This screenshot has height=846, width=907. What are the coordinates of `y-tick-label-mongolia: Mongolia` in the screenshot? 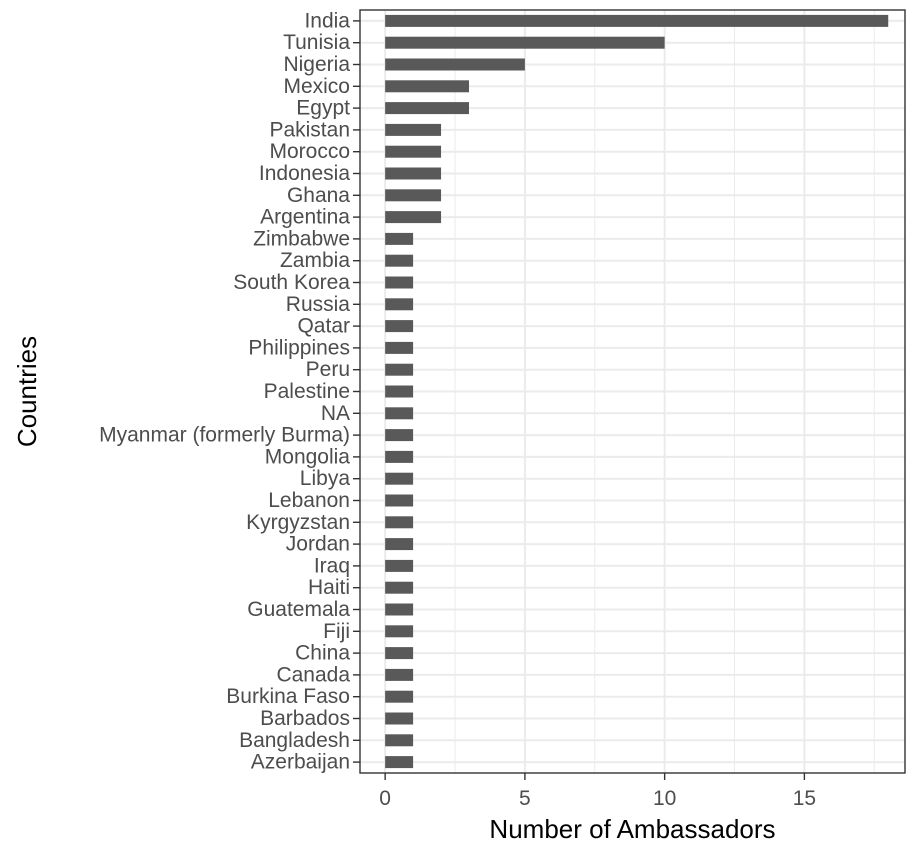 It's located at (308, 456).